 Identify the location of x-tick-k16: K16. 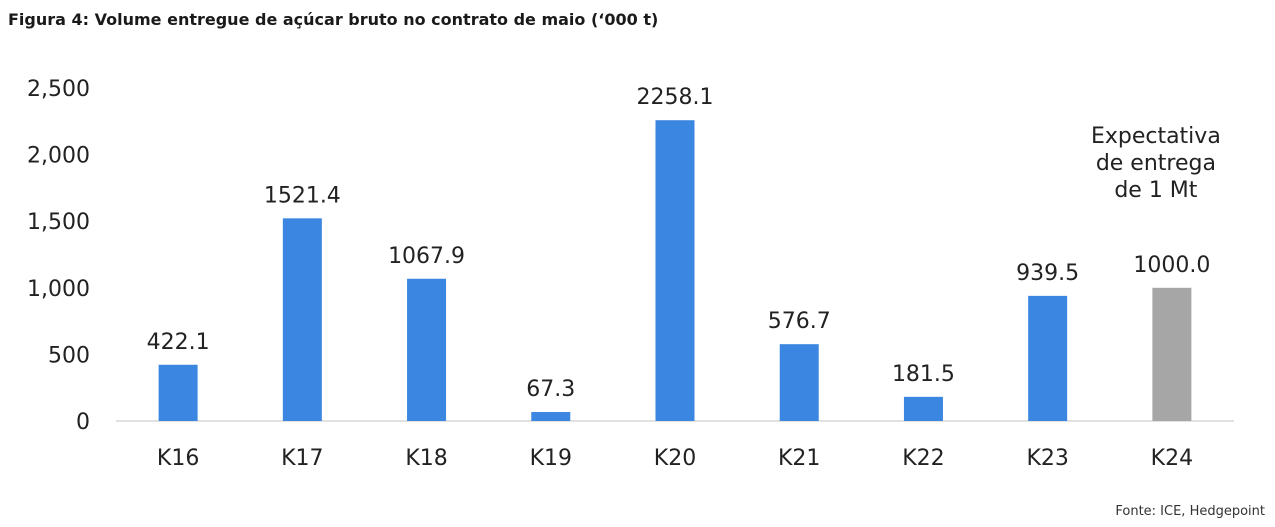
(178, 458).